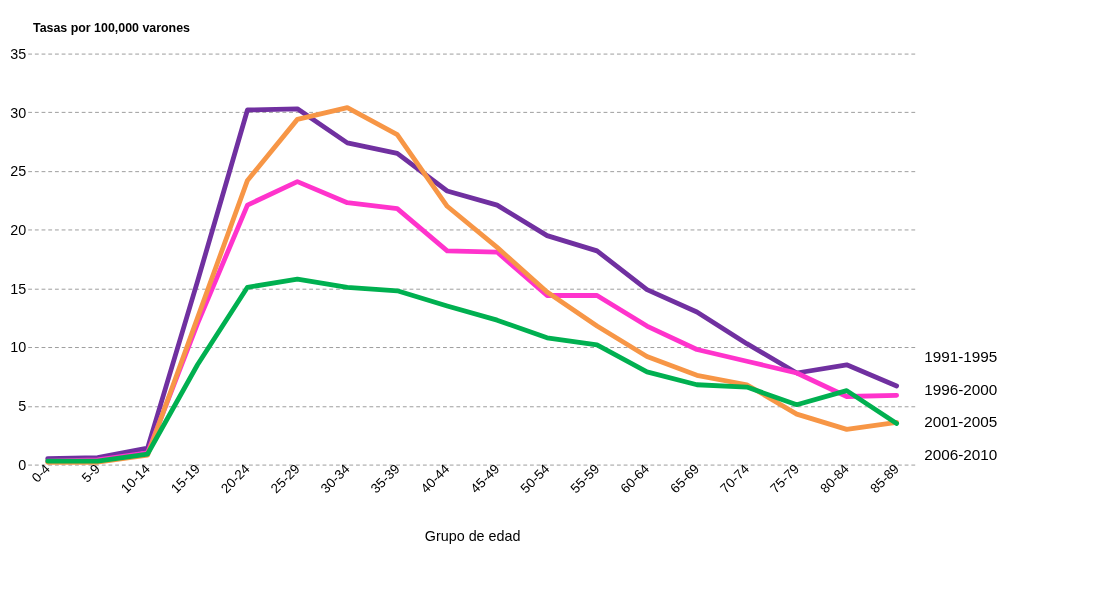 The image size is (1103, 607). What do you see at coordinates (22, 464) in the screenshot?
I see `y-tick-label: 0` at bounding box center [22, 464].